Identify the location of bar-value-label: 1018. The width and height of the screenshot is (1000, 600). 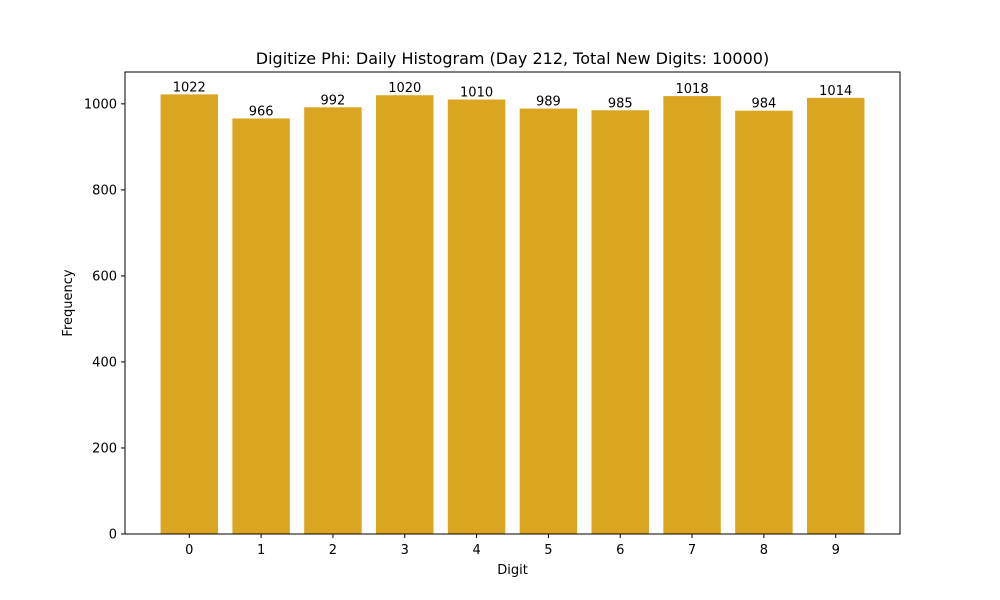
(692, 89).